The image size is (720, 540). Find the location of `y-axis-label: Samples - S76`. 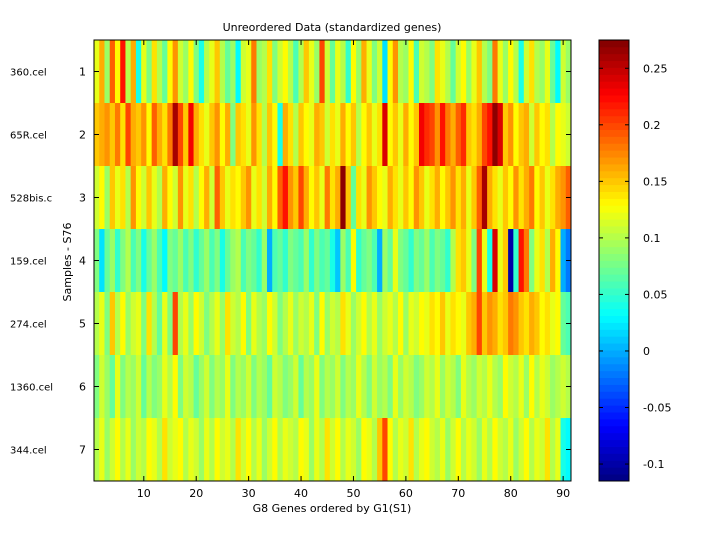

y-axis-label: Samples - S76 is located at coordinates (67, 262).